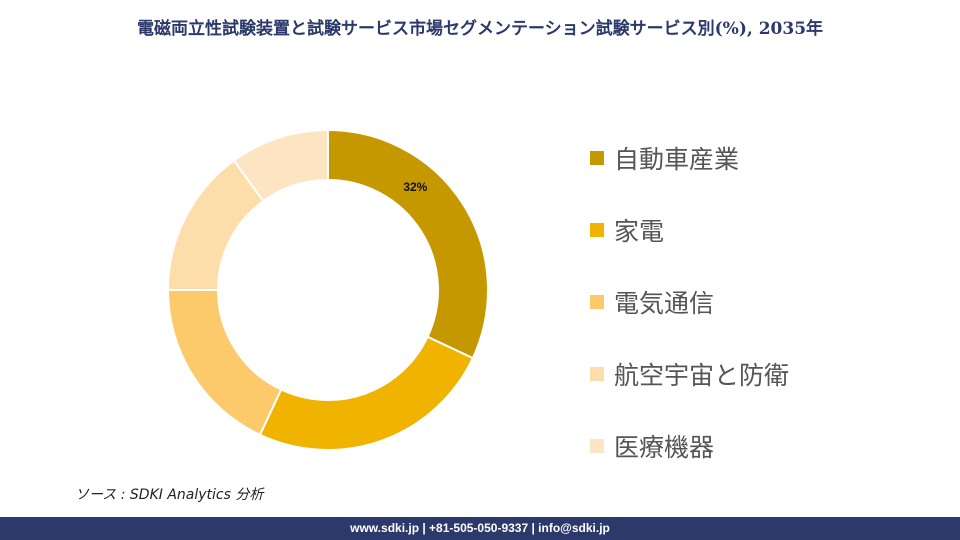 This screenshot has height=540, width=960. I want to click on legend-label: 医療機器, so click(664, 447).